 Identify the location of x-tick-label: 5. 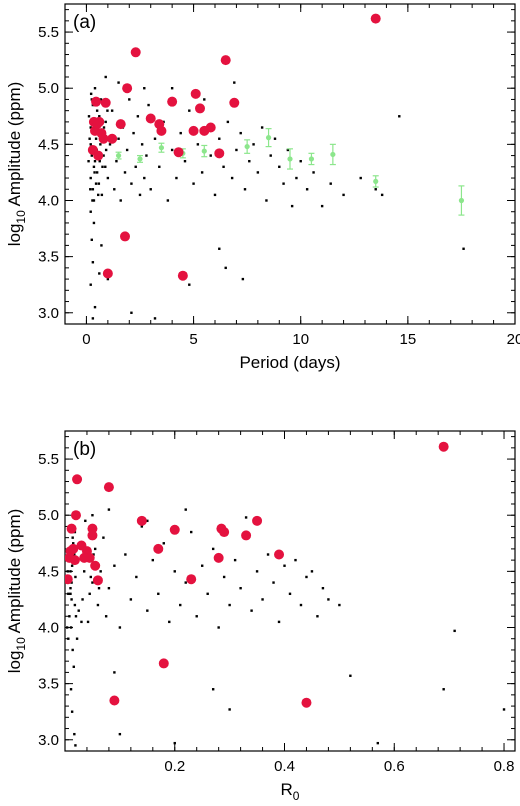
(193, 339).